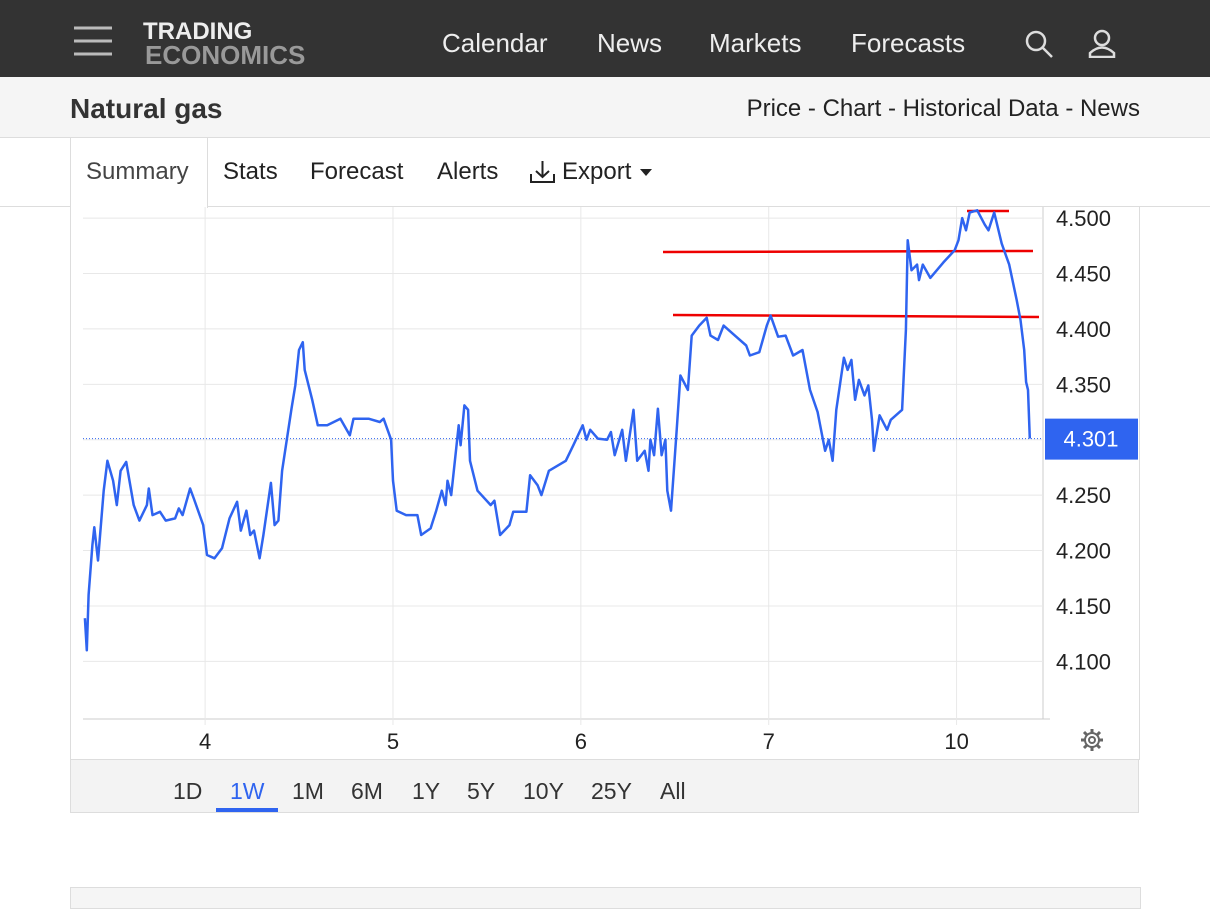 Image resolution: width=1210 pixels, height=909 pixels. Describe the element at coordinates (308, 791) in the screenshot. I see `range-button: 1M` at that location.